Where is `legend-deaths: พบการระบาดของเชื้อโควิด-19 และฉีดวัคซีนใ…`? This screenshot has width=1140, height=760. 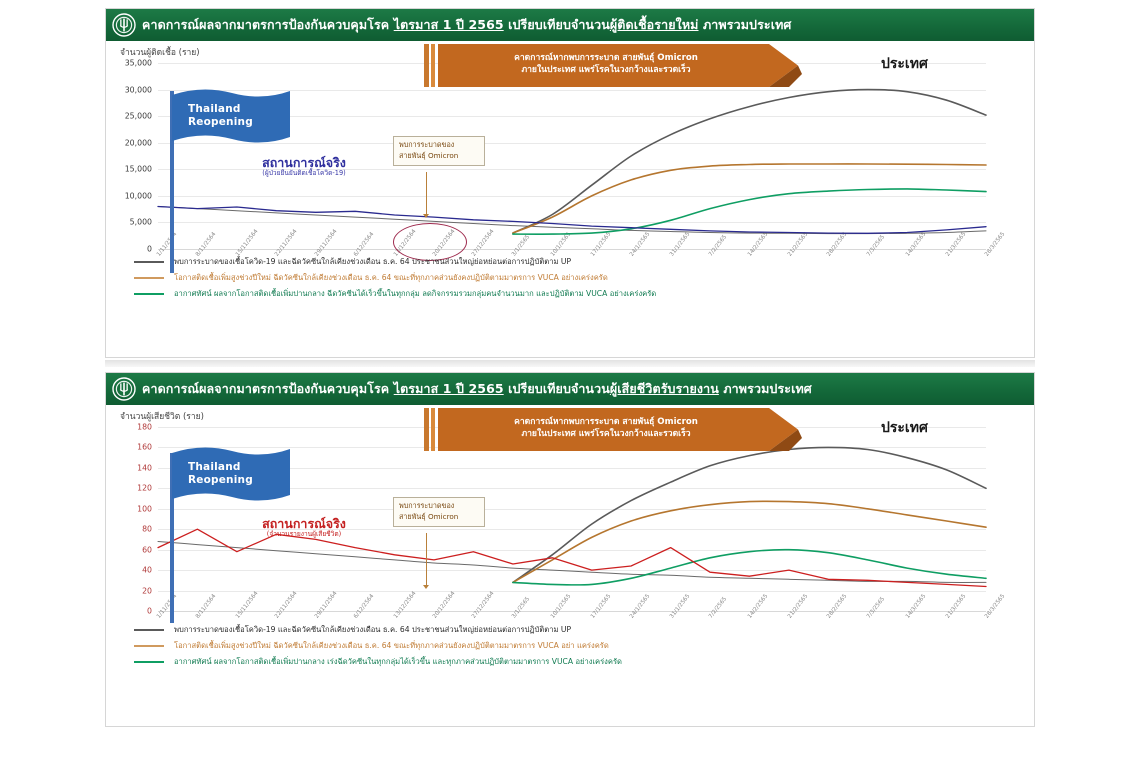 legend-deaths: พบการระบาดของเชื้อโควิด-19 และฉีดวัคซีนใ… is located at coordinates (570, 649).